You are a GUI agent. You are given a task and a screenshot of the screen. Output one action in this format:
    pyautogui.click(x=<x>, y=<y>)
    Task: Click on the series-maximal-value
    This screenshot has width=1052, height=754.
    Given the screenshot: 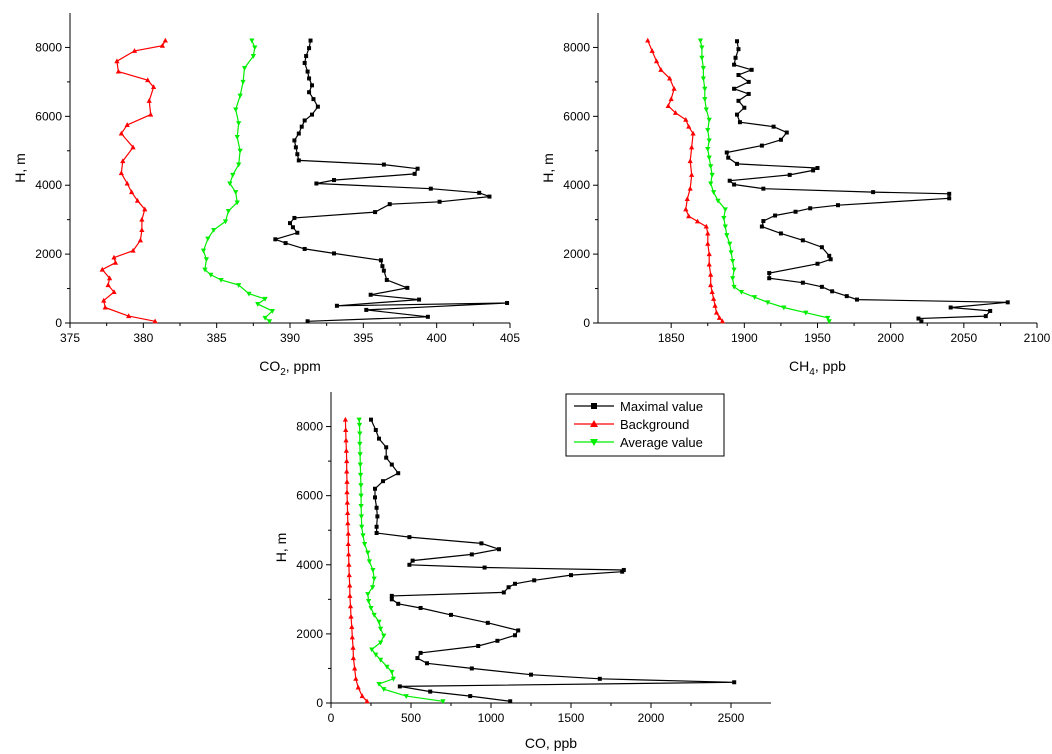 What is the action you would take?
    pyautogui.click(x=391, y=181)
    